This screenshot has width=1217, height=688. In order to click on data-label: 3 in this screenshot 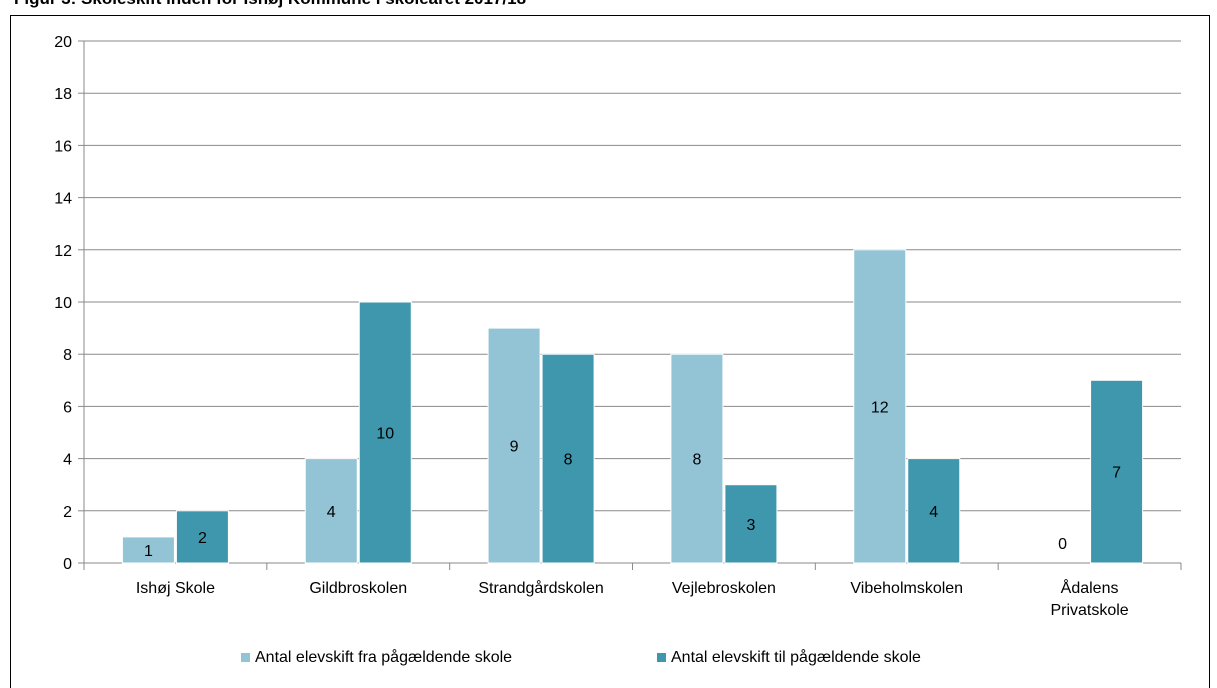, I will do `click(750, 525)`.